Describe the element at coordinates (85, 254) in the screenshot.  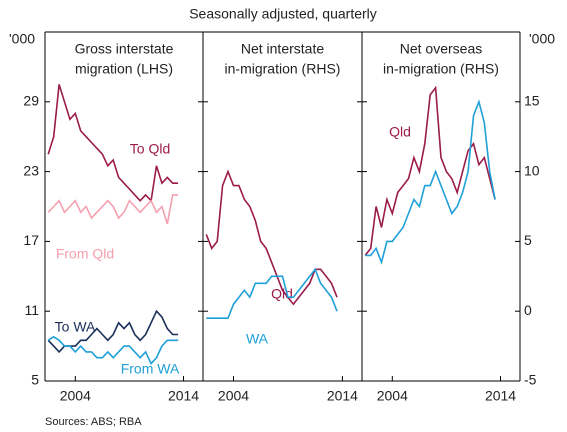
I see `series-label: From Qld` at that location.